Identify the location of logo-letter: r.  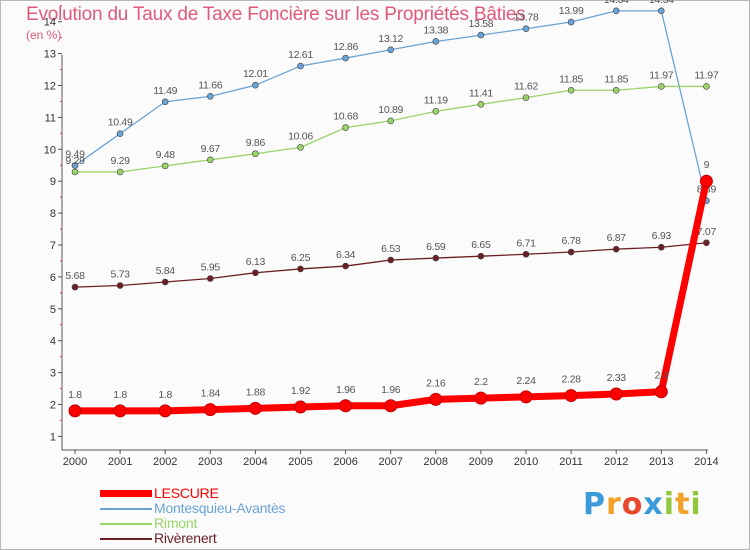
(614, 504).